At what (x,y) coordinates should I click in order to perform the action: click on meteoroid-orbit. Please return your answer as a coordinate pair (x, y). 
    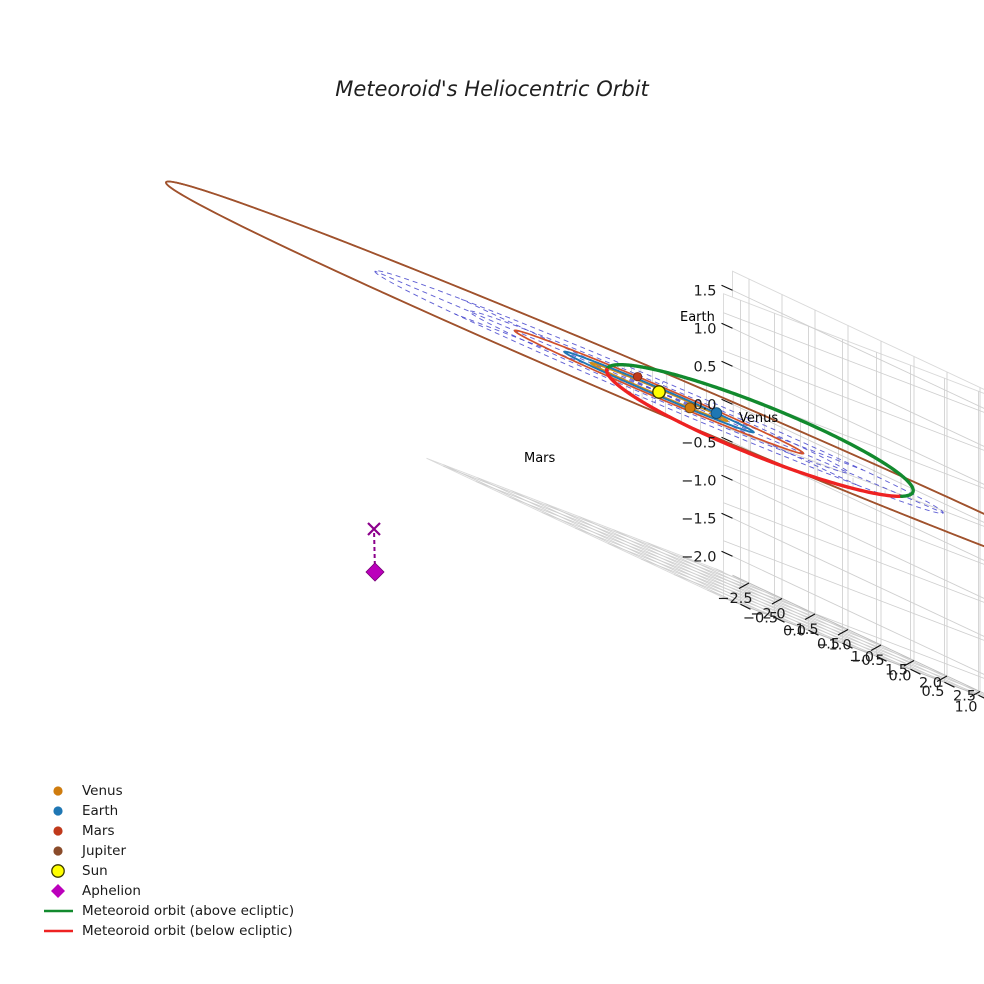
    Looking at the image, I should click on (760, 430).